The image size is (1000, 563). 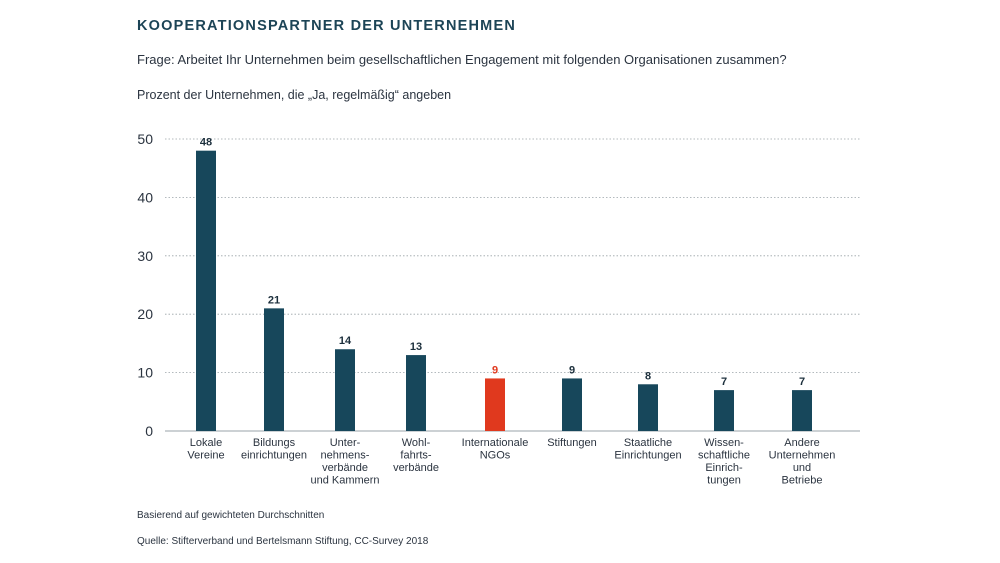 I want to click on category-label: Unter-, so click(x=345, y=443).